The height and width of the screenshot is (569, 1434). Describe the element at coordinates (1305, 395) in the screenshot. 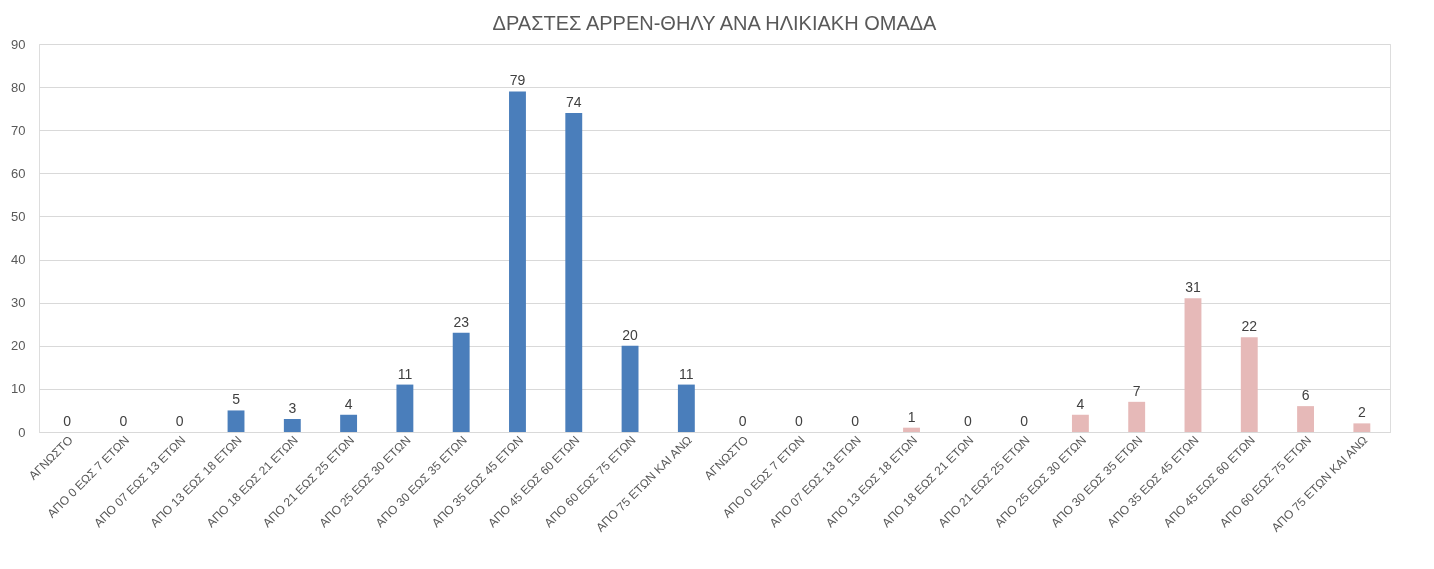

I see `data-label: 6` at that location.